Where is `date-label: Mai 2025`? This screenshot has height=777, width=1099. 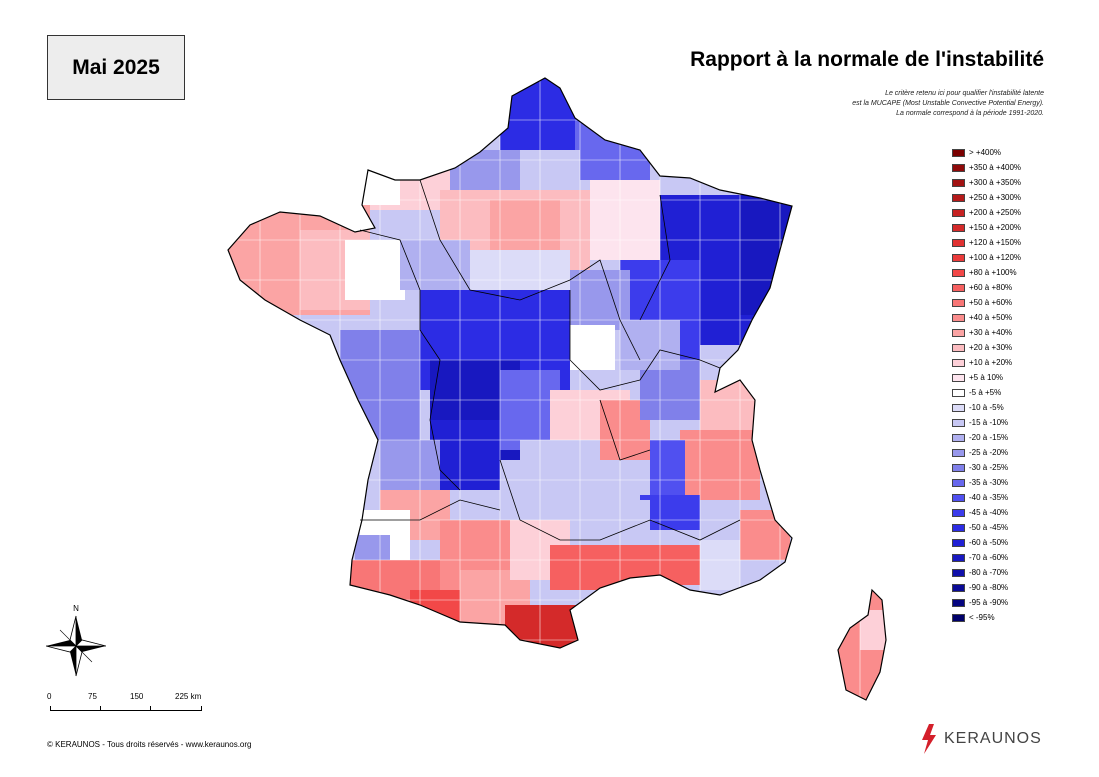
date-label: Mai 2025 is located at coordinates (116, 67).